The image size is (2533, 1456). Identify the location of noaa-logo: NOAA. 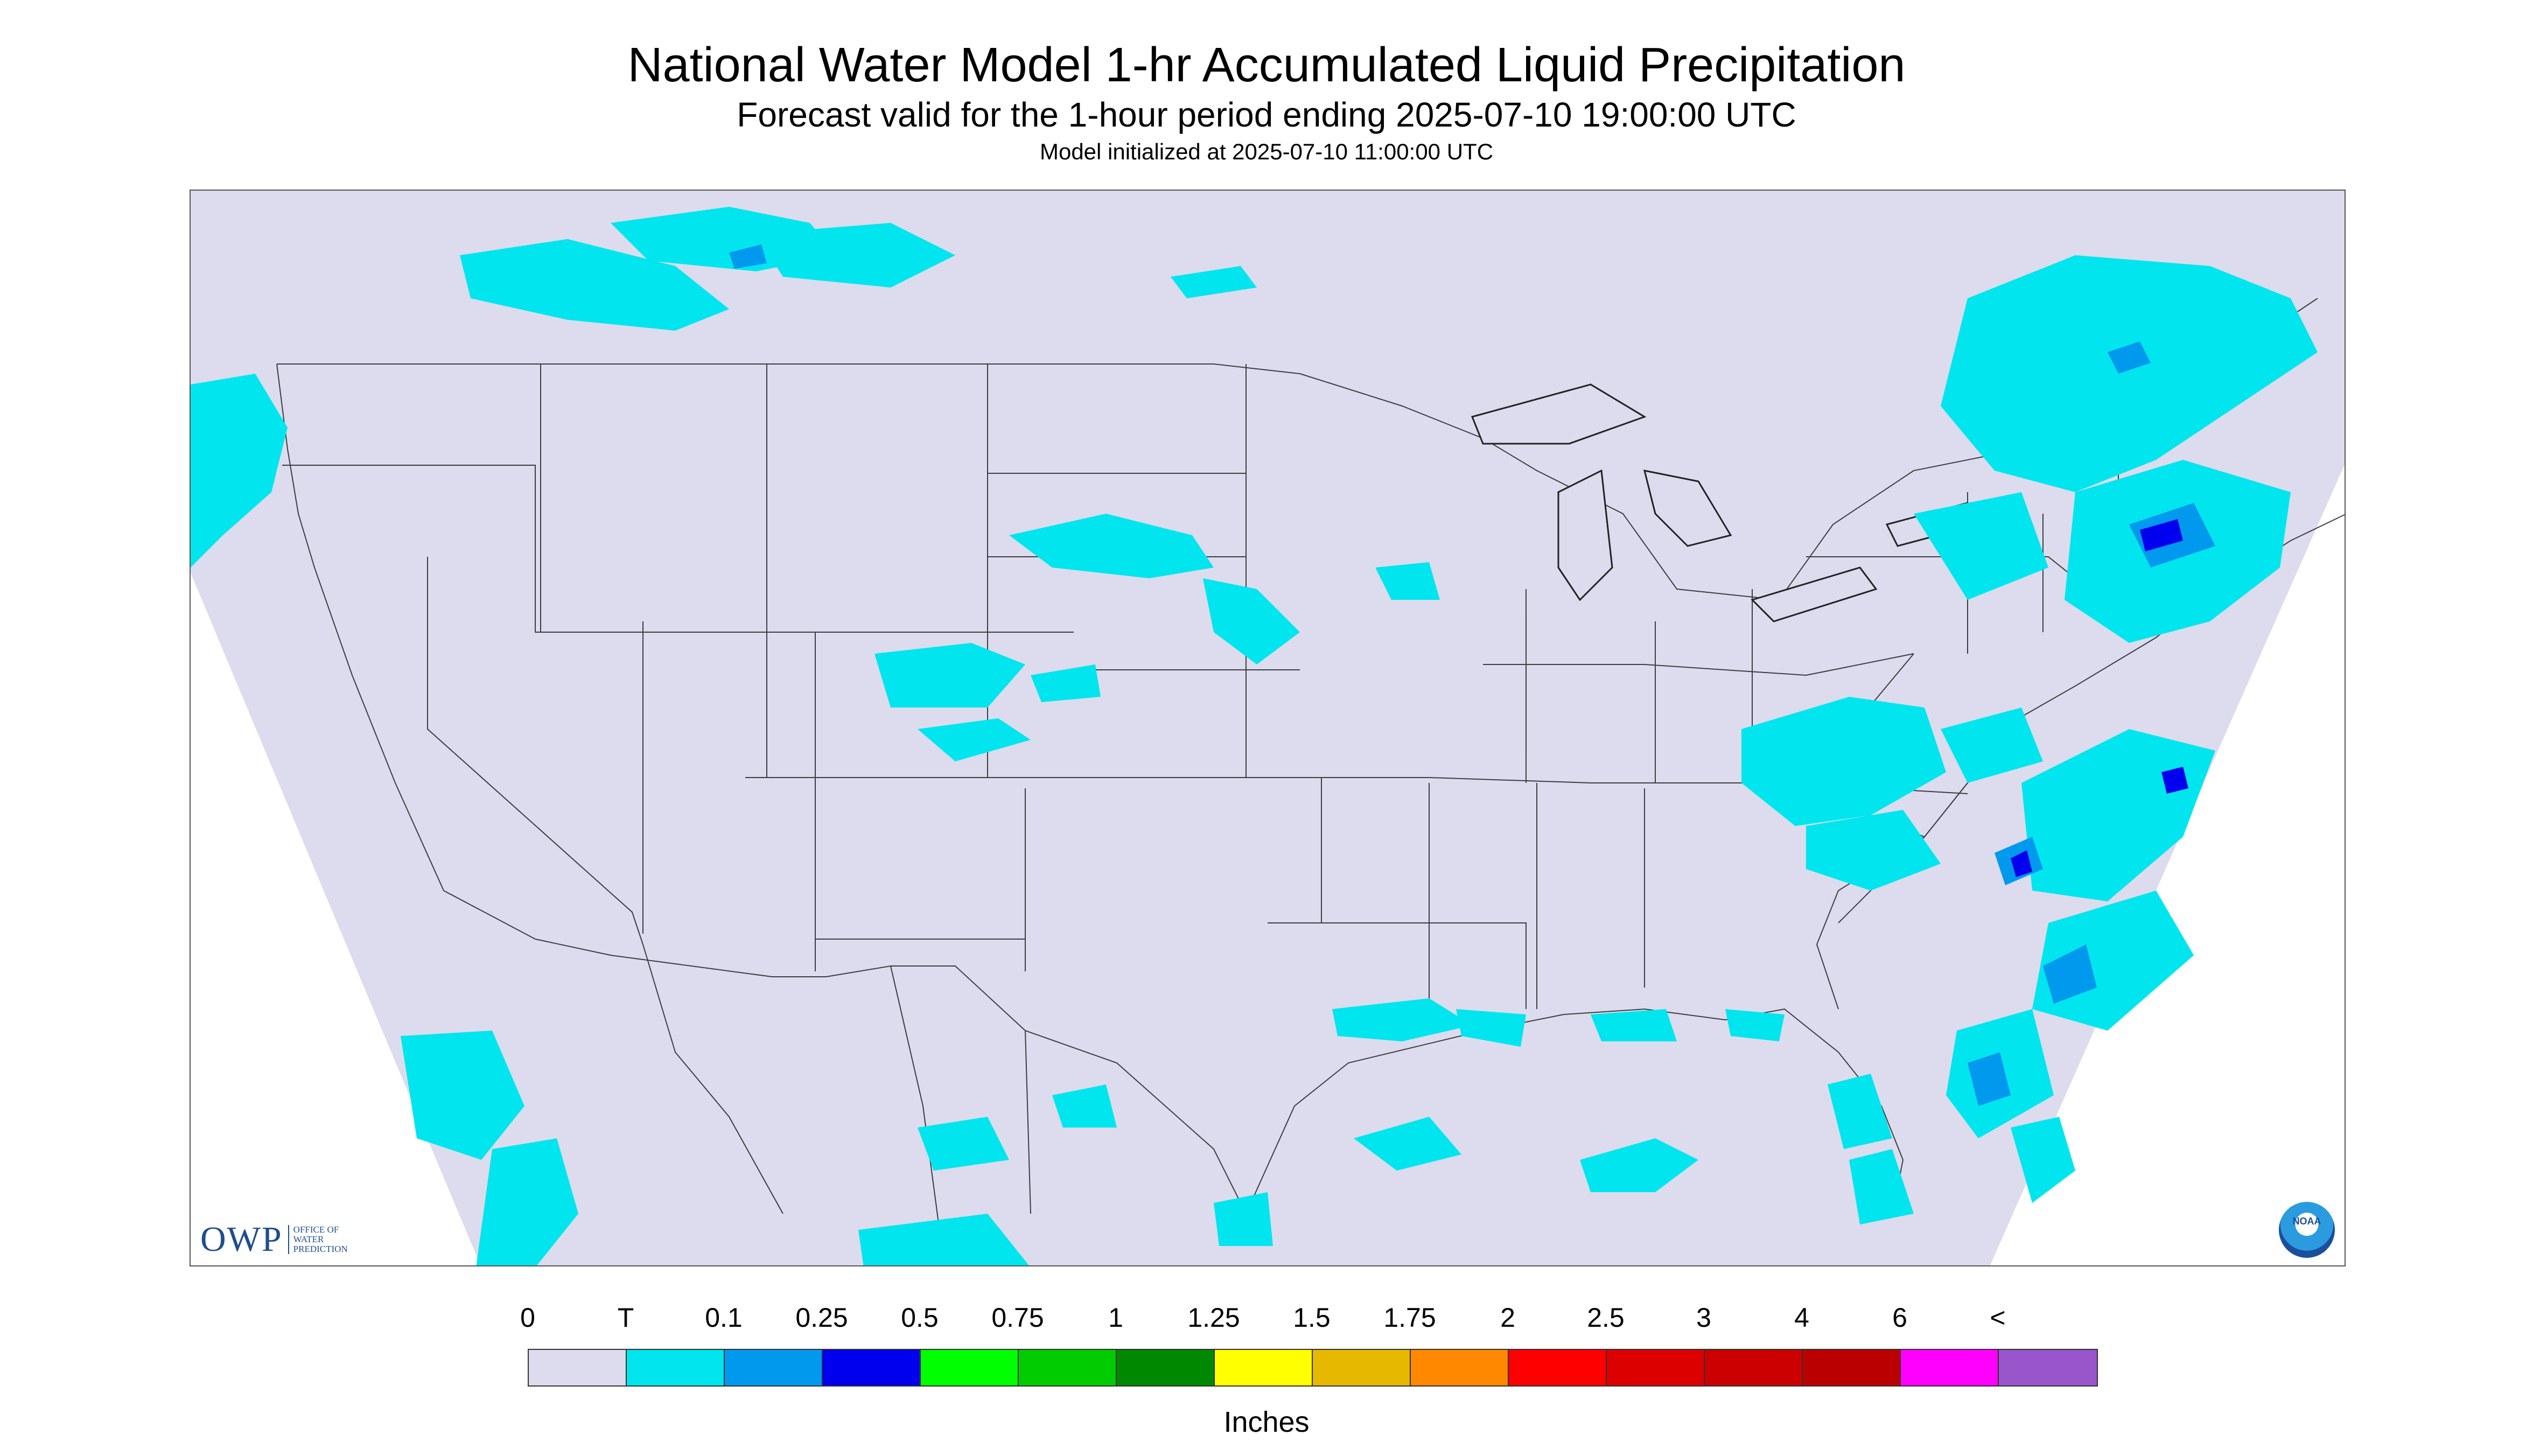
(2307, 1230).